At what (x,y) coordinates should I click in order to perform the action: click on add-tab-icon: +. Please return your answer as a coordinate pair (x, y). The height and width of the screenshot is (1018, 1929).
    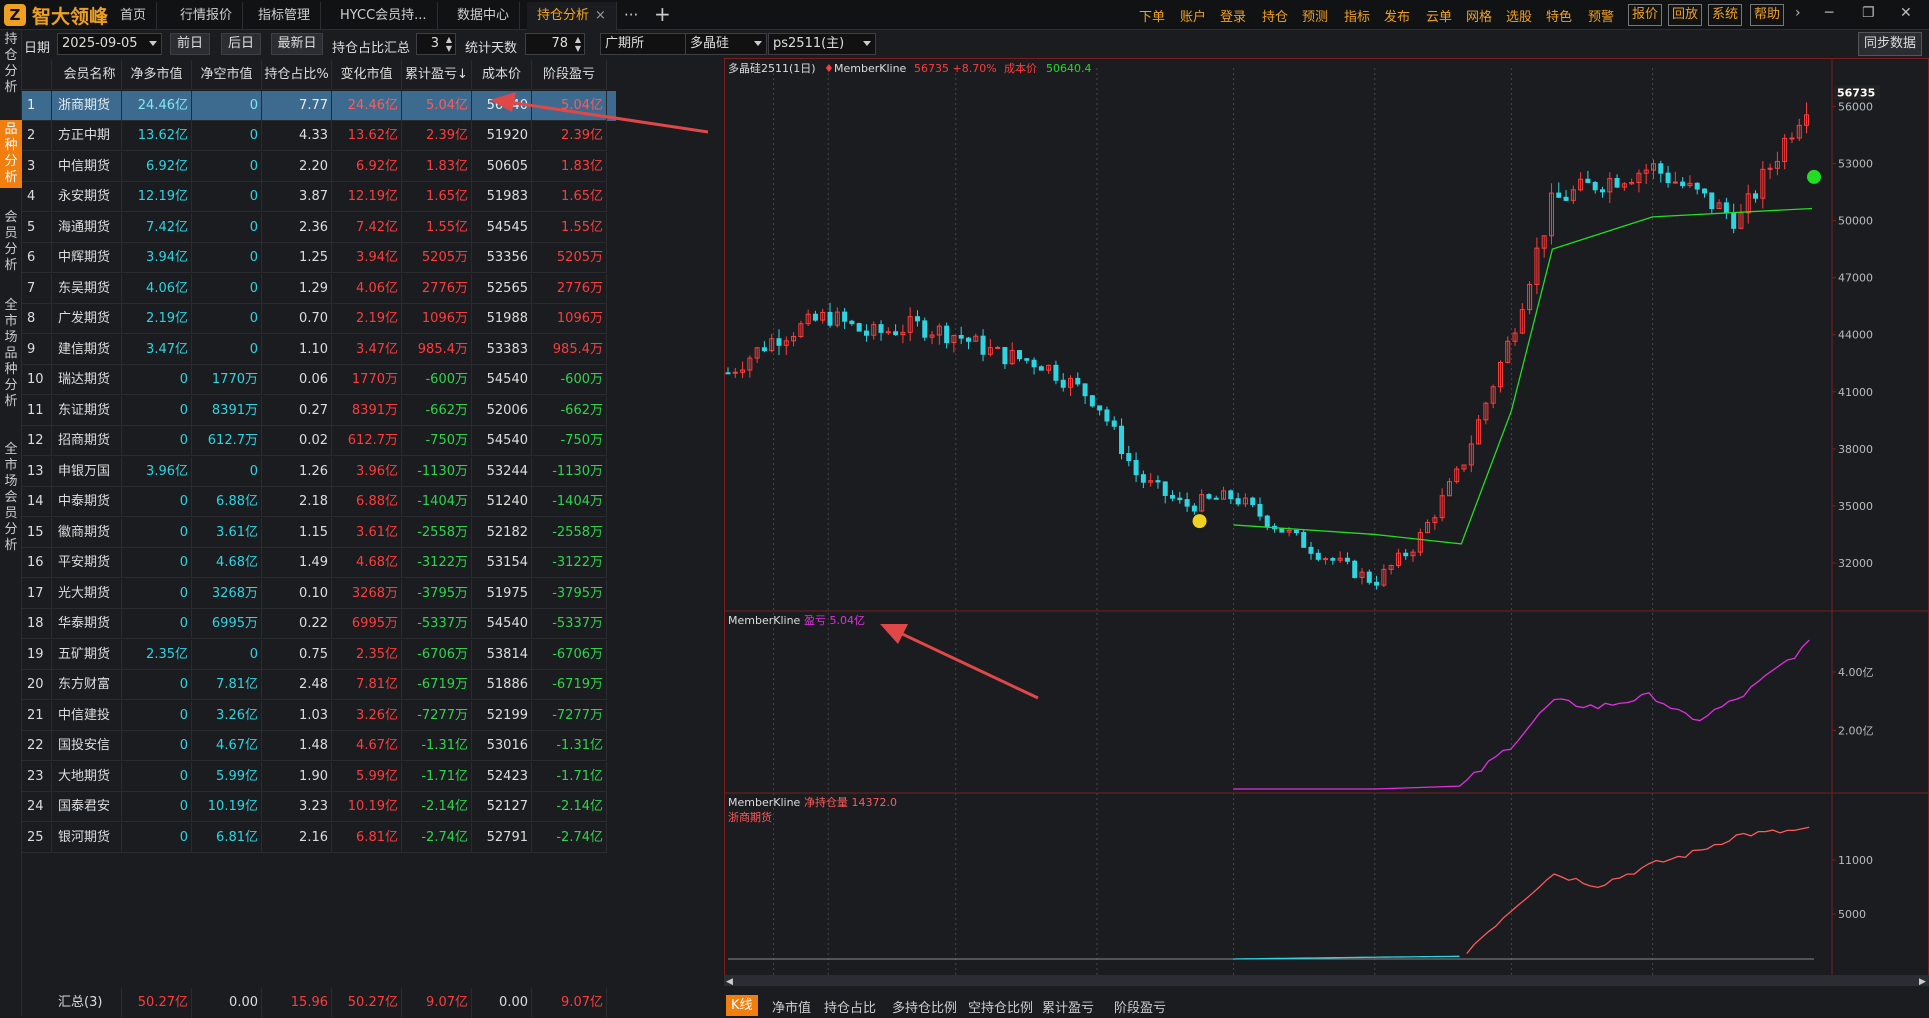
    Looking at the image, I should click on (662, 14).